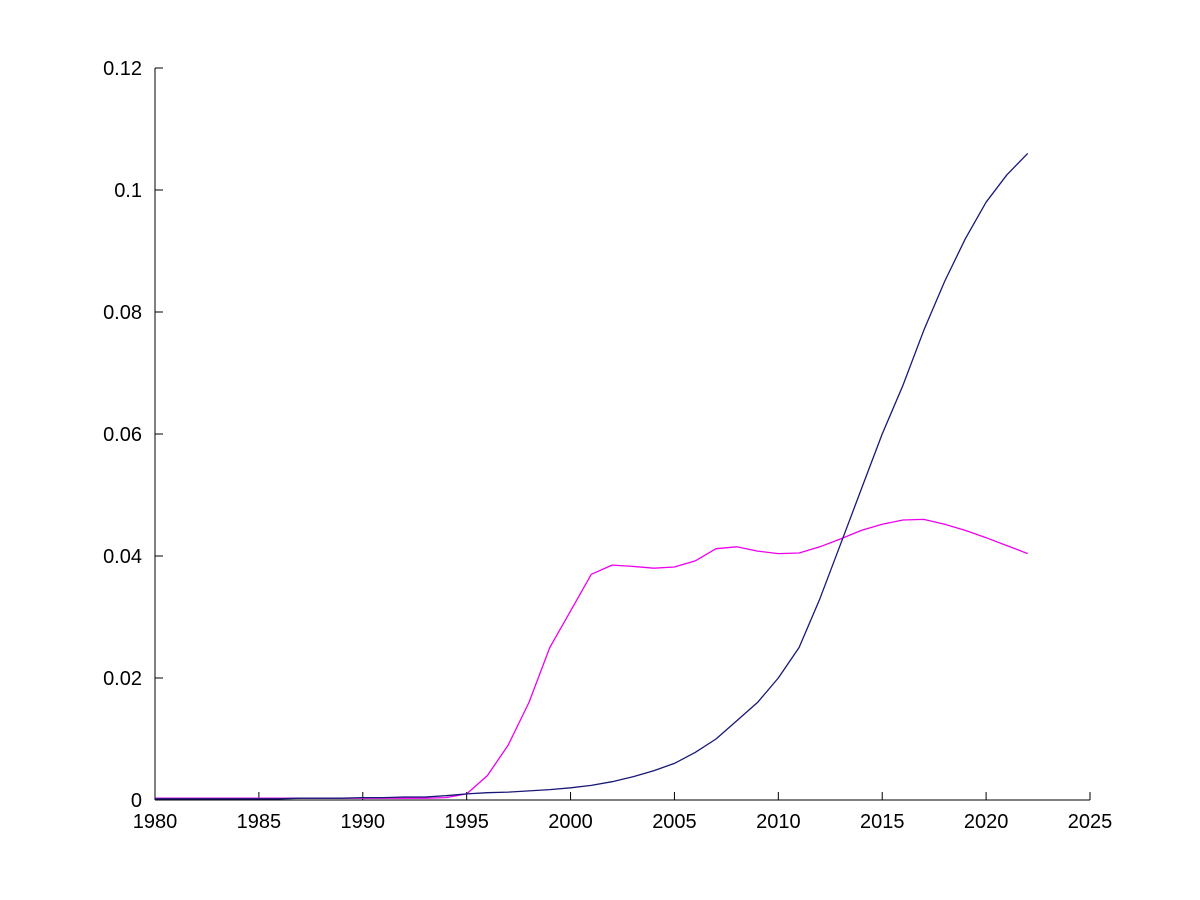 The image size is (1200, 900). I want to click on y-tick-label: 0.12, so click(122, 69).